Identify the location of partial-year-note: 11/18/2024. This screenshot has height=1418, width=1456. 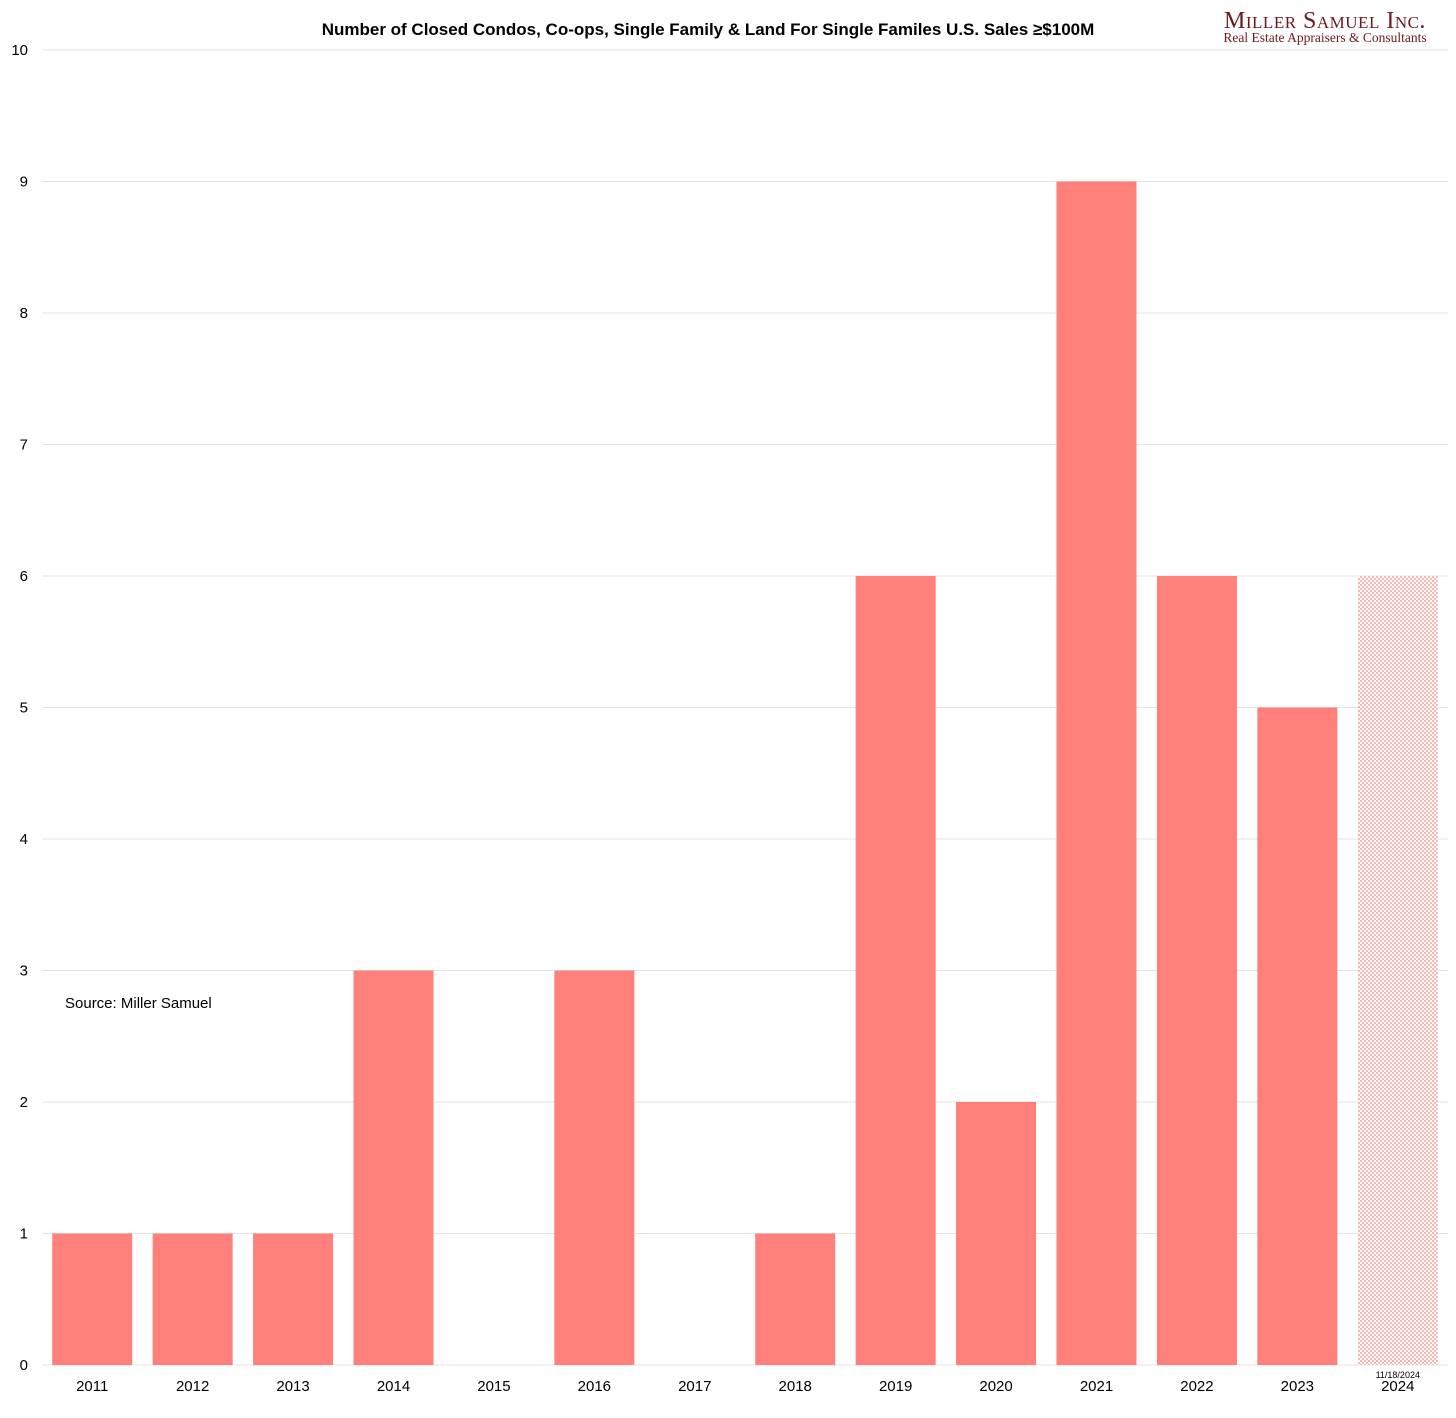
(1398, 1375).